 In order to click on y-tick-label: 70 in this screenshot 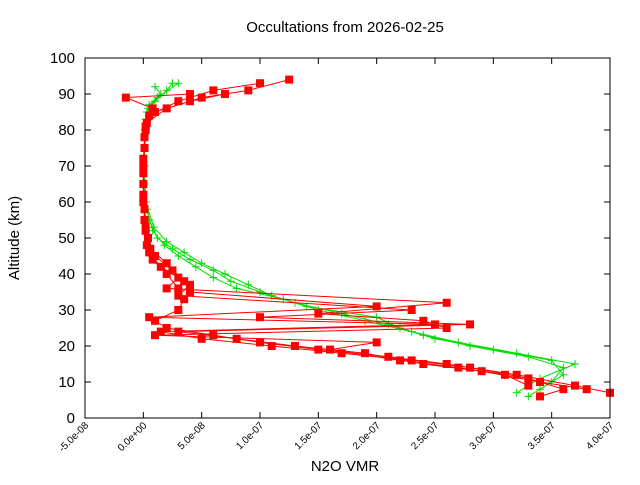, I will do `click(66, 166)`.